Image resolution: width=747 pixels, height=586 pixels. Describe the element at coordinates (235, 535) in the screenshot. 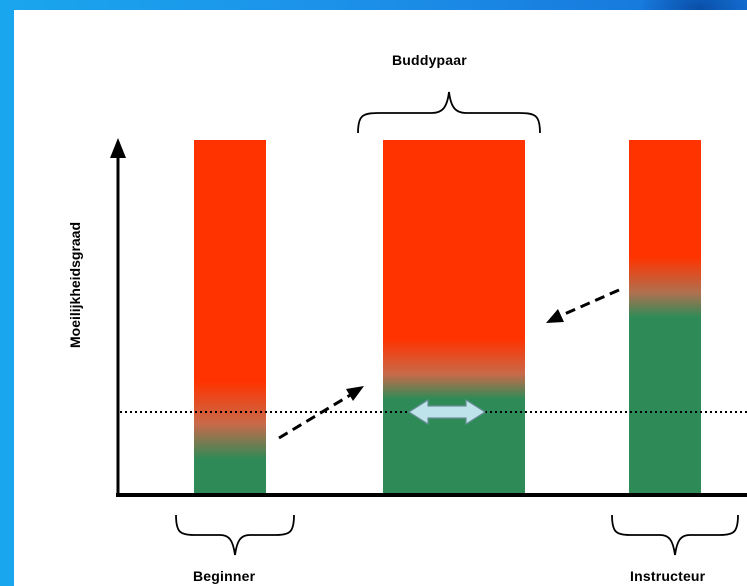

I see `beginner-brace` at that location.